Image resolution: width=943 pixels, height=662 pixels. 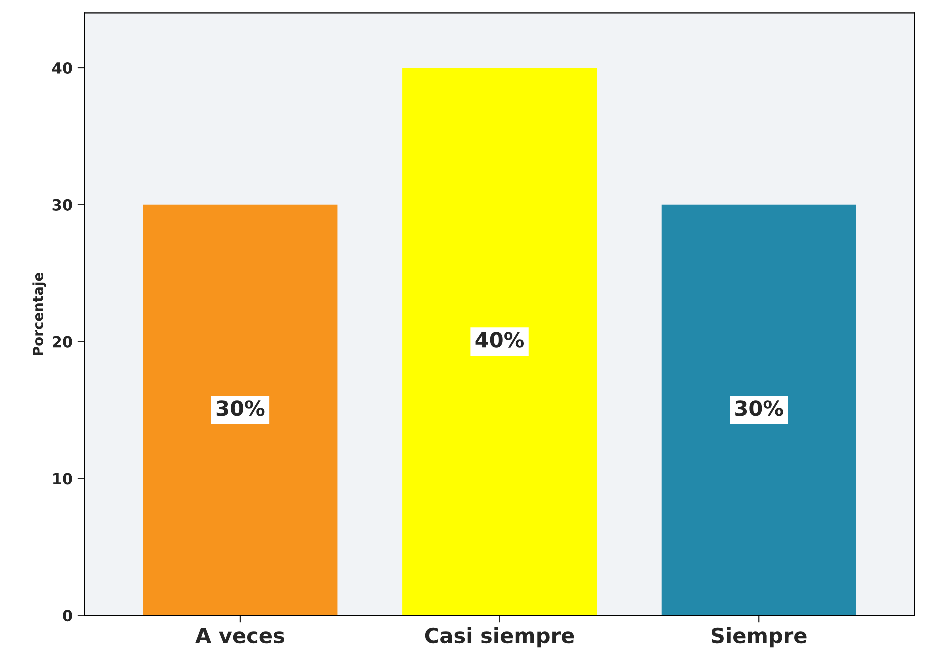 What do you see at coordinates (62, 68) in the screenshot?
I see `y-tick-label: 40` at bounding box center [62, 68].